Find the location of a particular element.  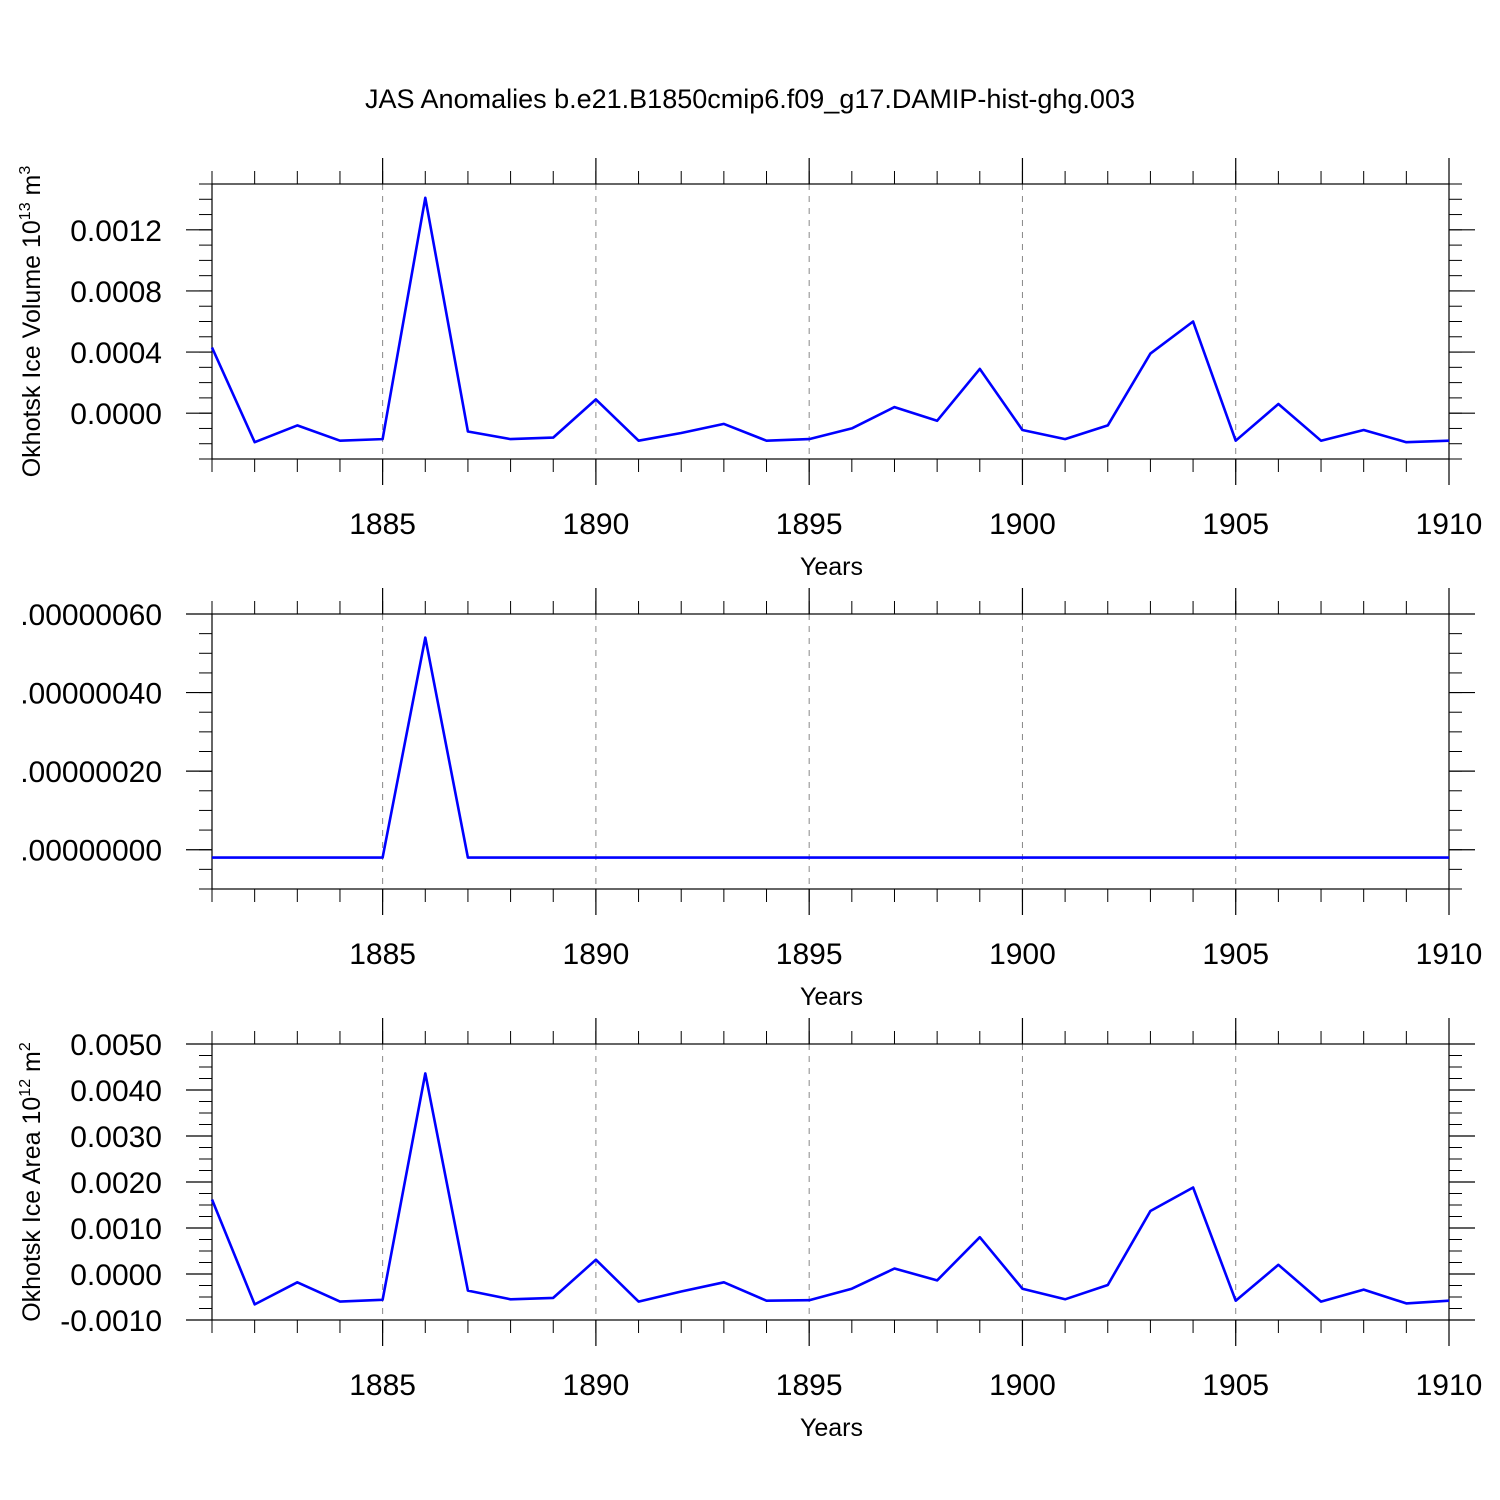

chart-2-y-tick-label: .00000020 is located at coordinates (91, 772).